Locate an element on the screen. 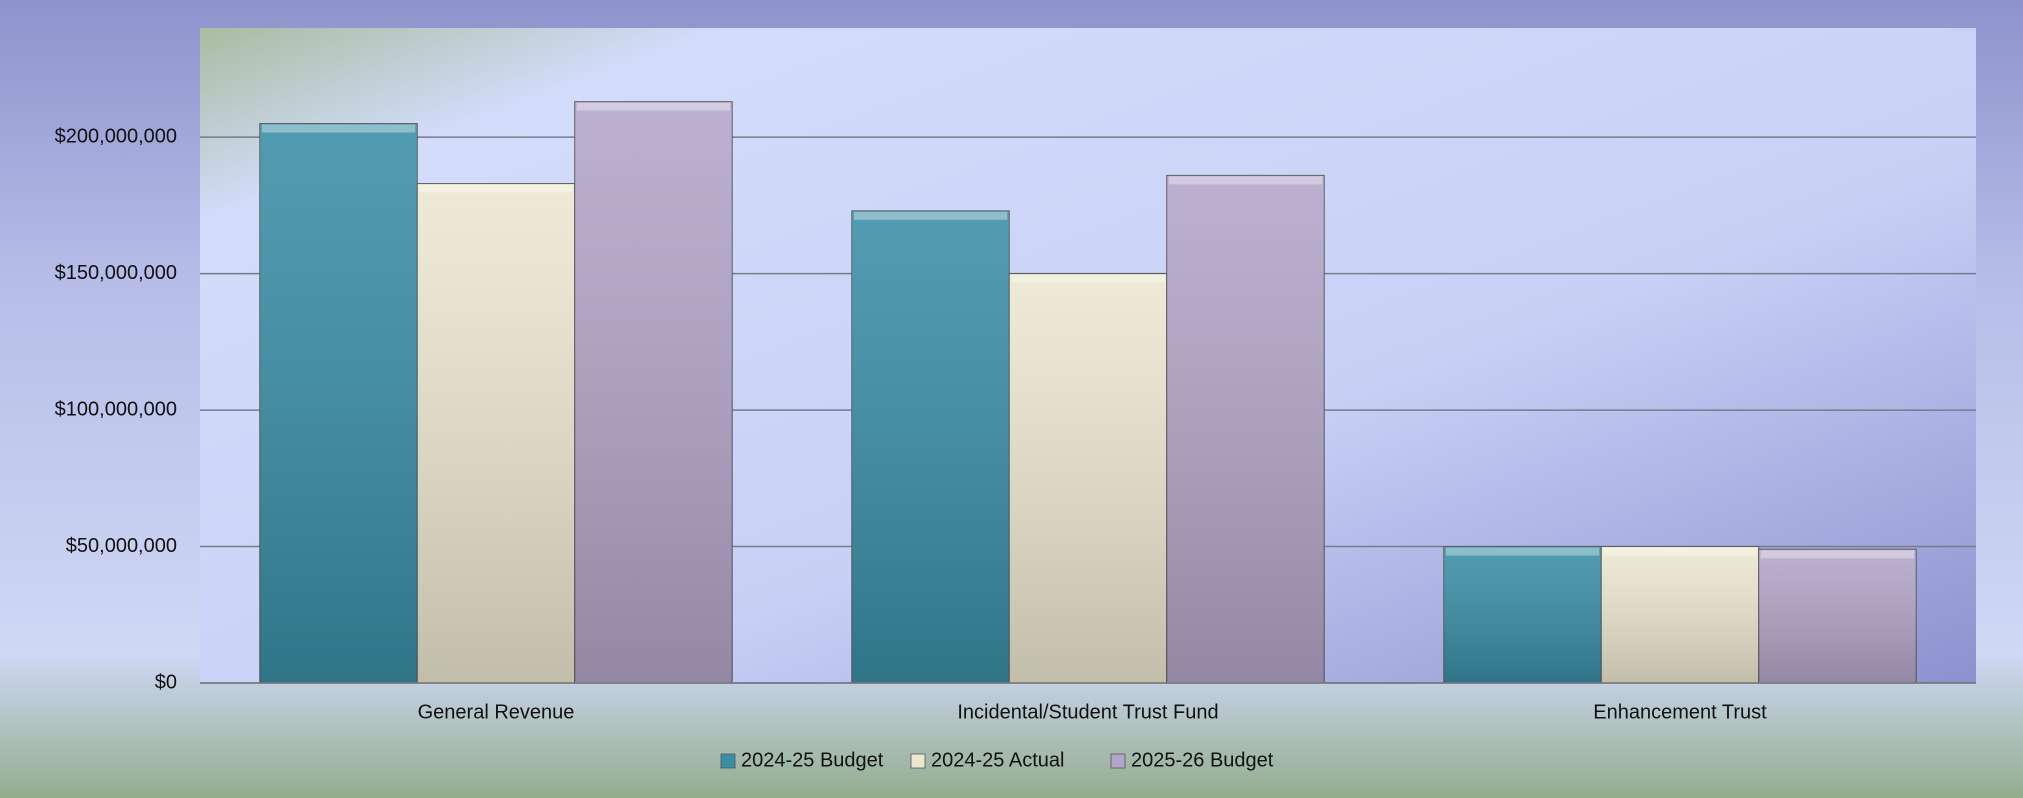 Image resolution: width=2023 pixels, height=798 pixels. x-tick-label: Incidental/Student Trust Fund is located at coordinates (1087, 712).